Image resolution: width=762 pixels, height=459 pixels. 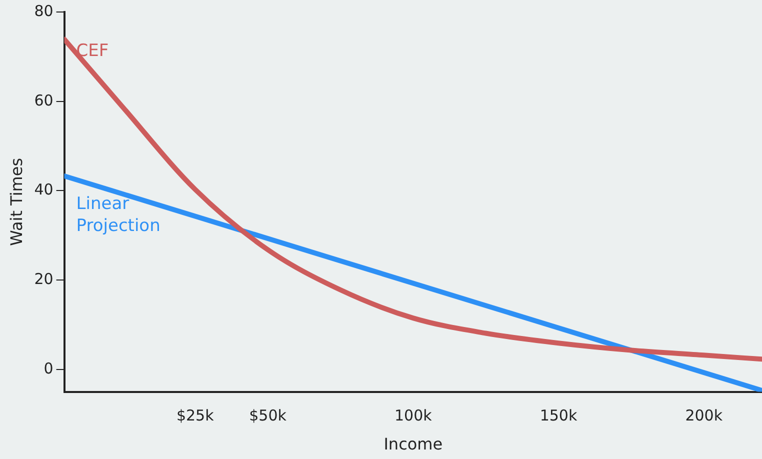 What do you see at coordinates (704, 415) in the screenshot?
I see `x-tick-label: 200k` at bounding box center [704, 415].